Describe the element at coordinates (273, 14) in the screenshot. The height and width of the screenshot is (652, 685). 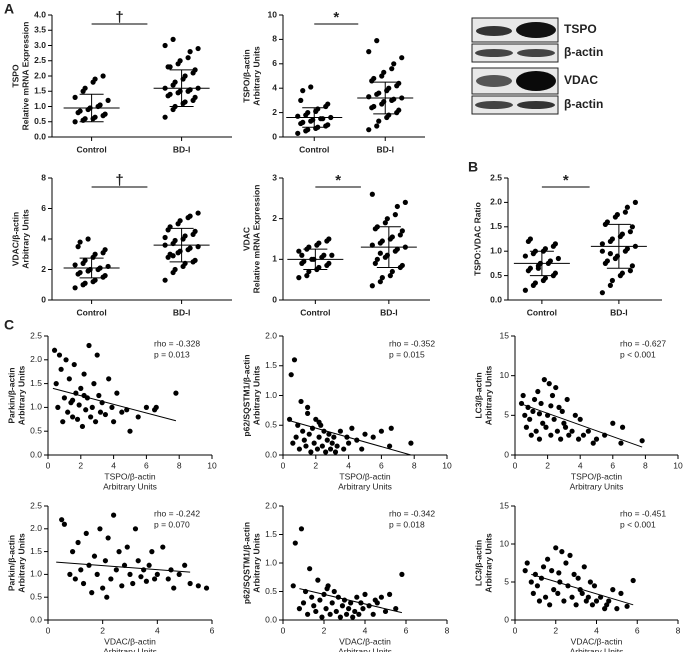
I see `y-tick-label: 10` at that location.